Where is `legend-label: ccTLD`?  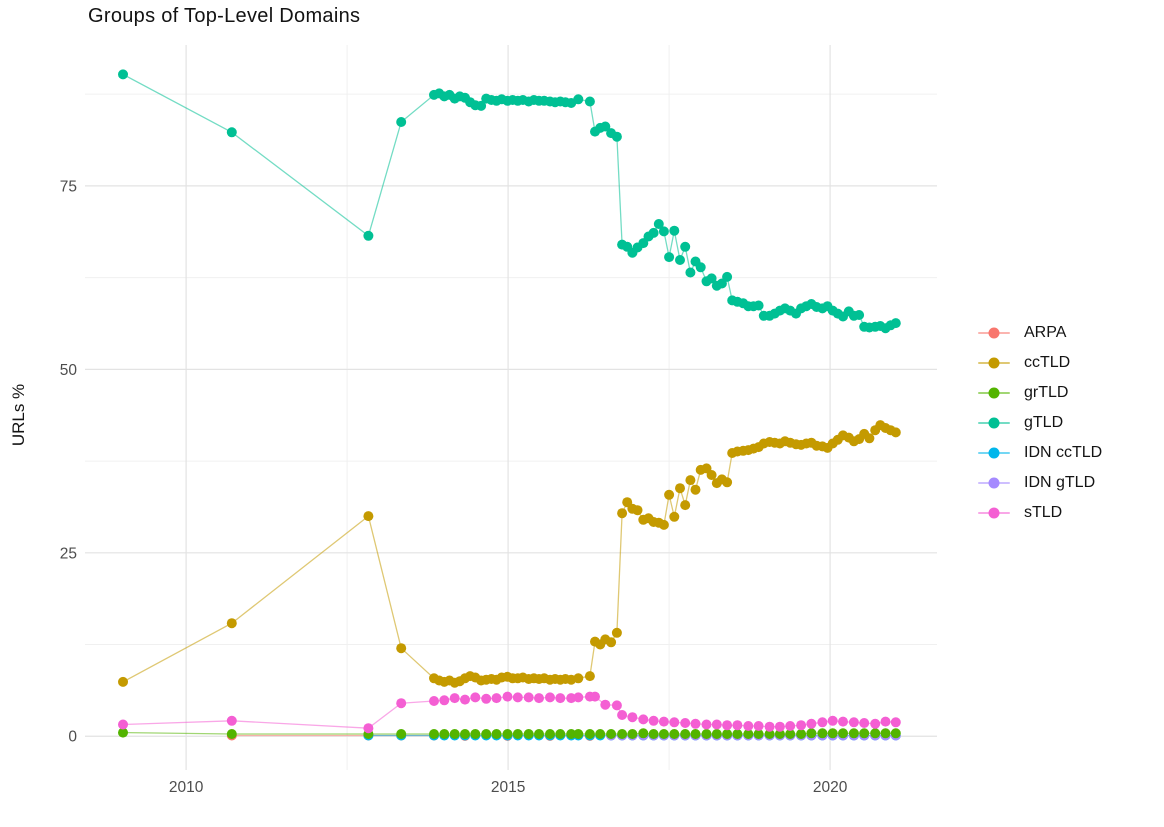 legend-label: ccTLD is located at coordinates (1047, 362).